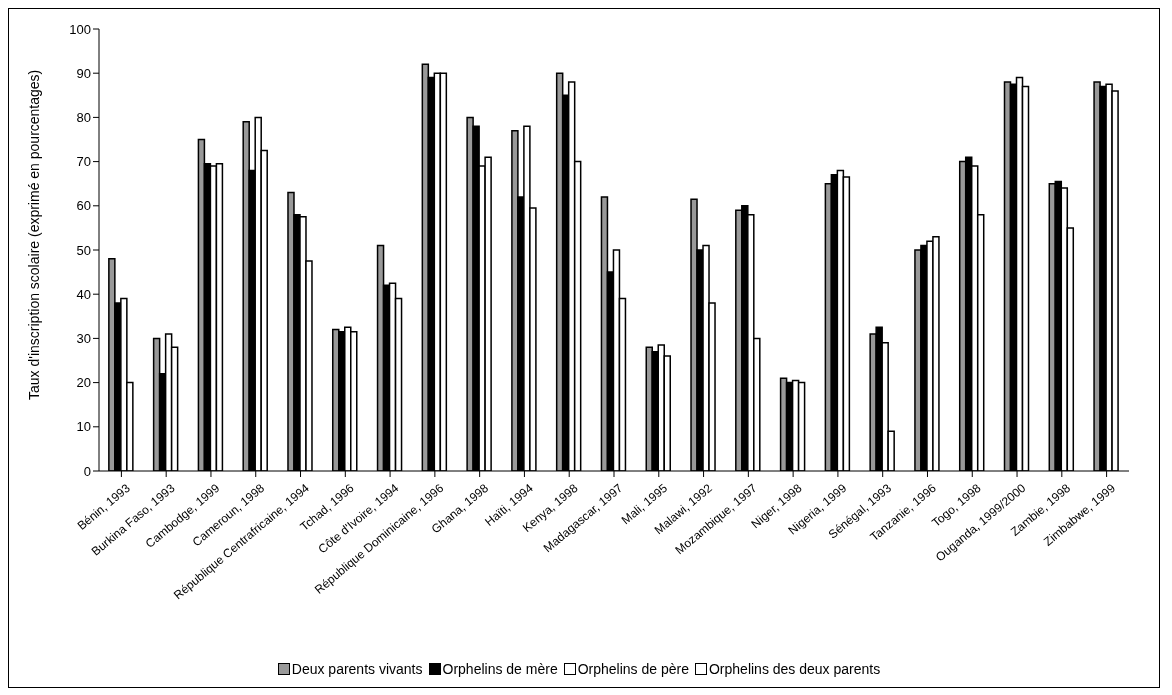 This screenshot has height=695, width=1172. Describe the element at coordinates (83, 383) in the screenshot. I see `y-tick-label: 20` at that location.